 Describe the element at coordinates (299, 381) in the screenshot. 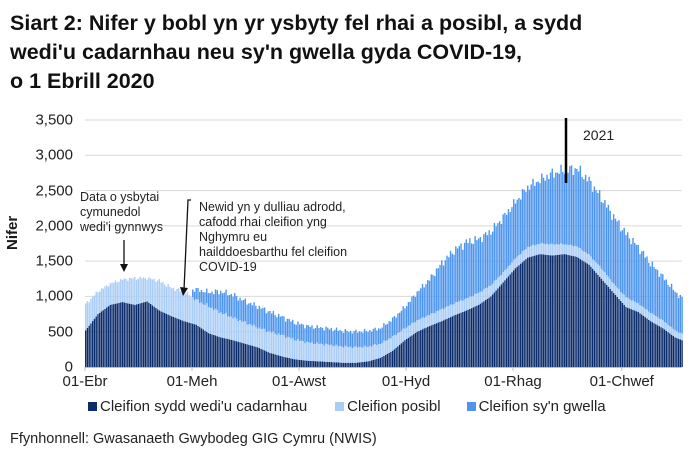

I see `x-tick-label: 01-Awst` at that location.